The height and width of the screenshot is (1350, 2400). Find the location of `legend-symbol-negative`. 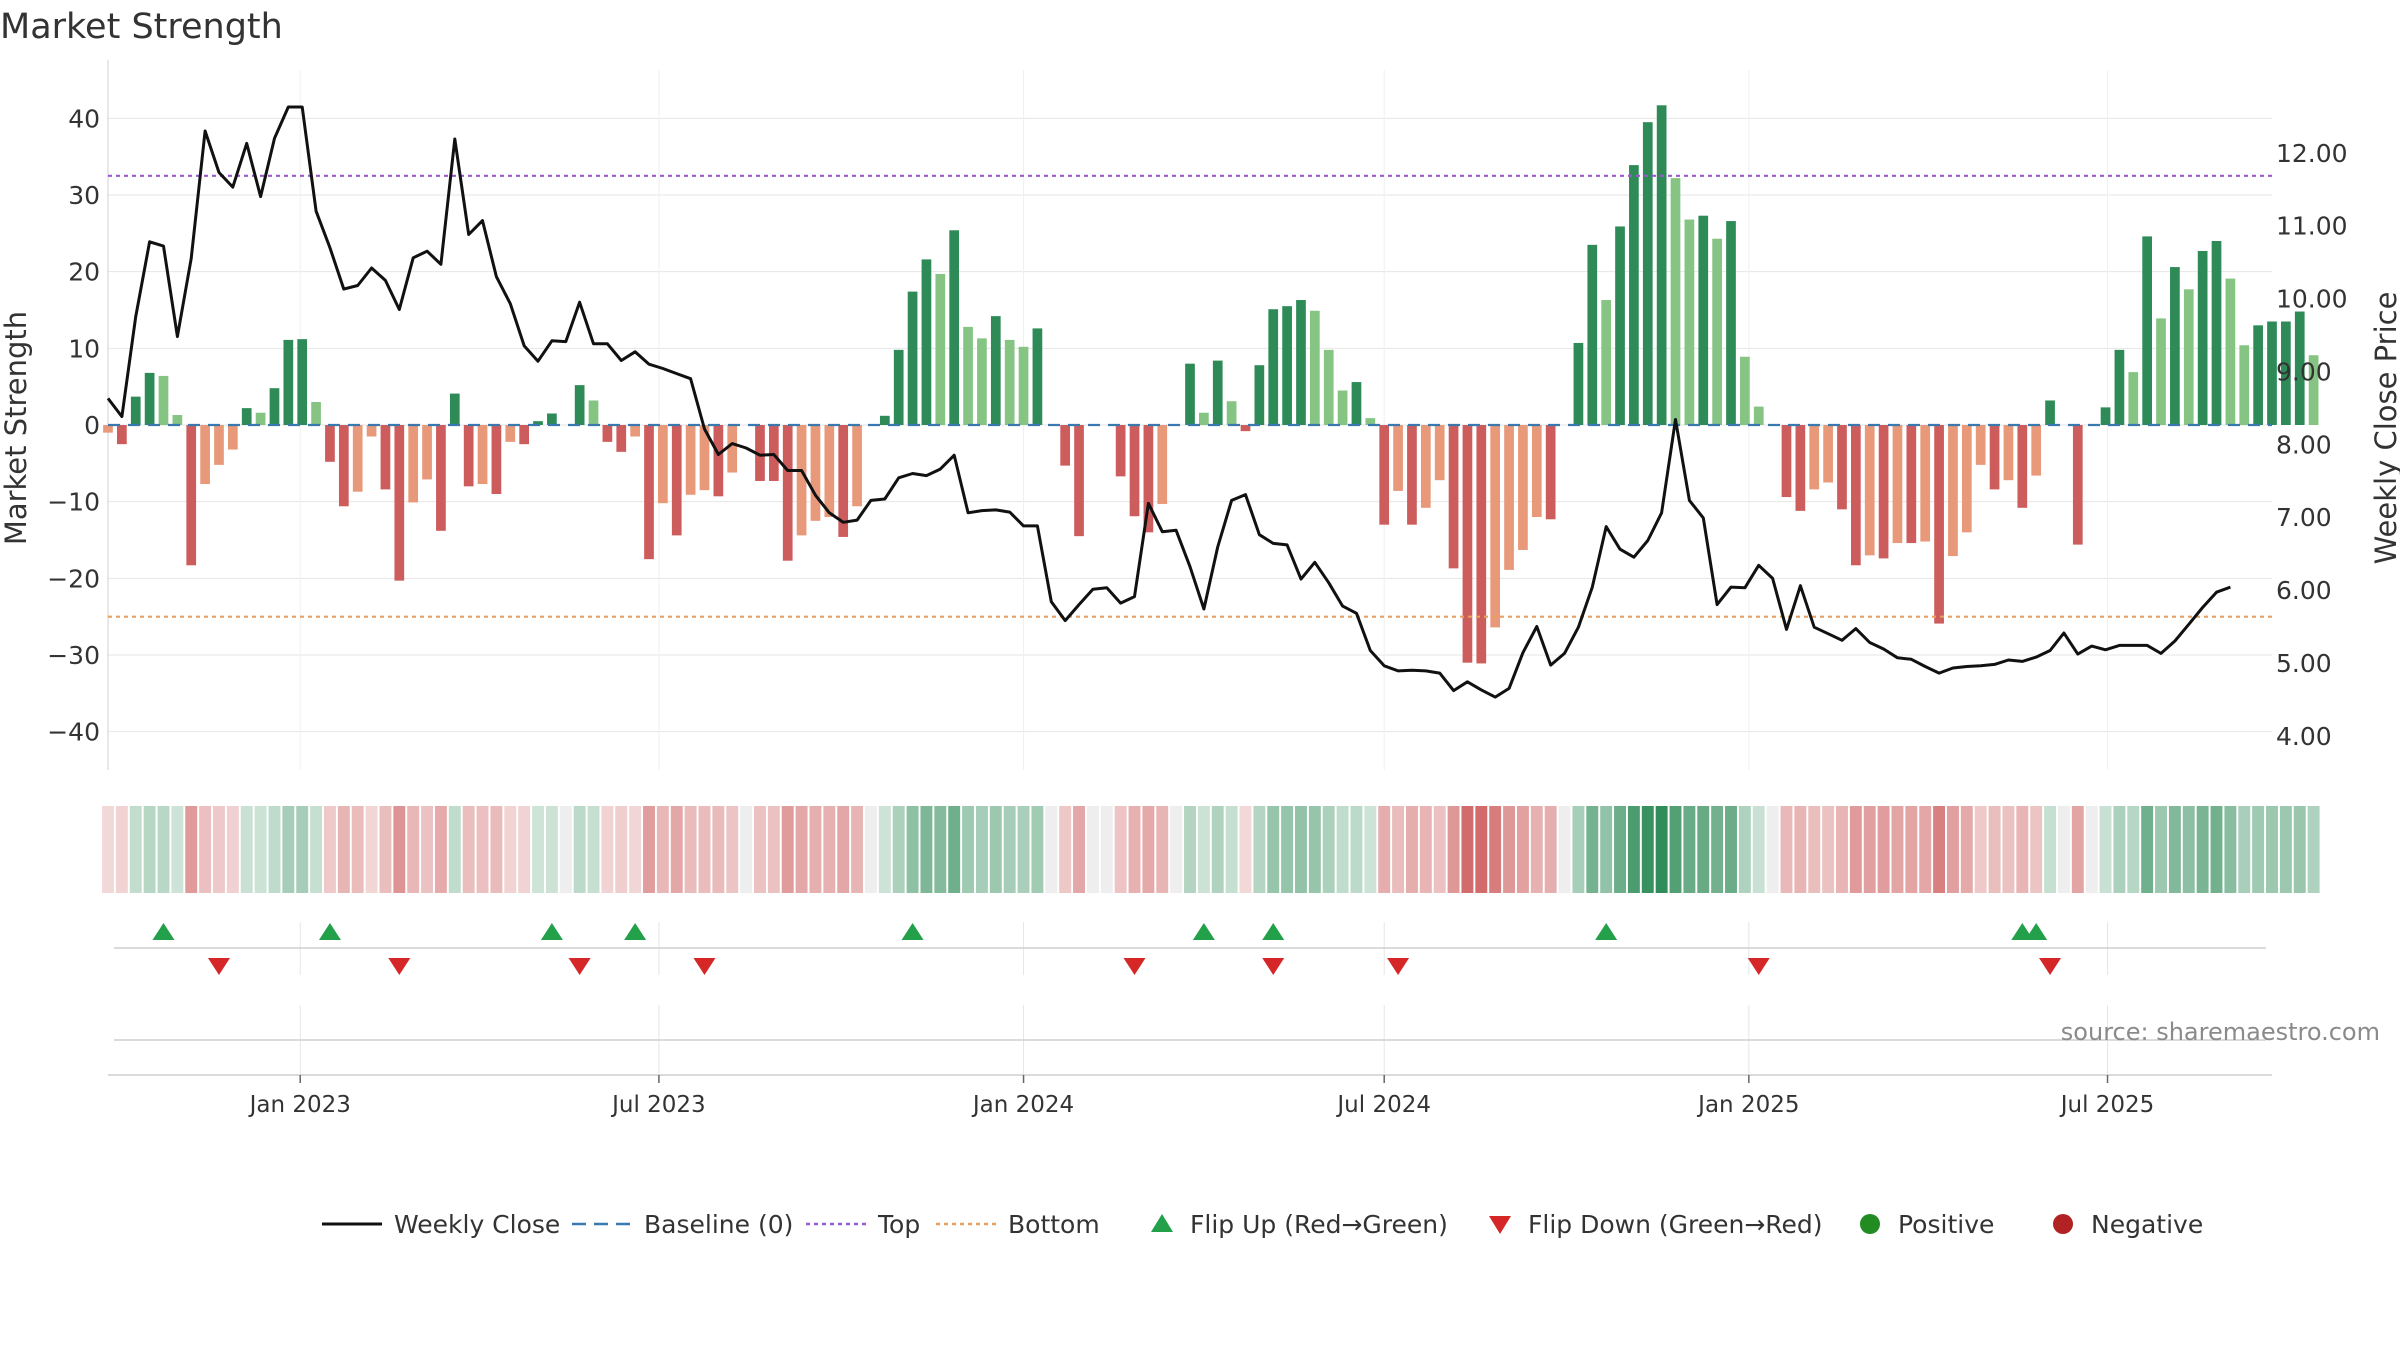

legend-symbol-negative is located at coordinates (2063, 1224).